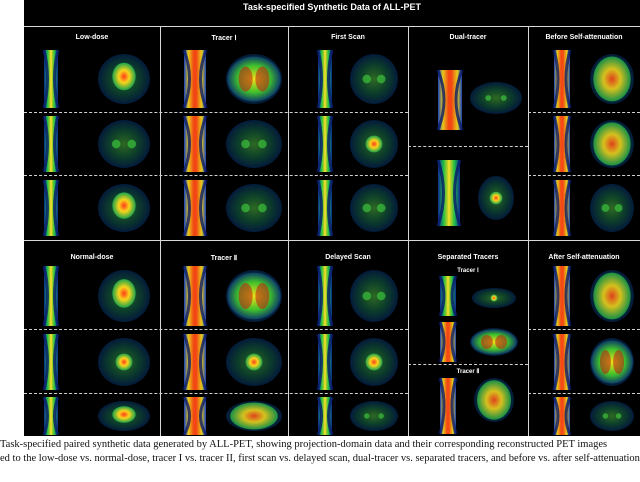 The height and width of the screenshot is (482, 640). I want to click on panel-title-before-self-attenuation: Before Self-attenuation, so click(584, 37).